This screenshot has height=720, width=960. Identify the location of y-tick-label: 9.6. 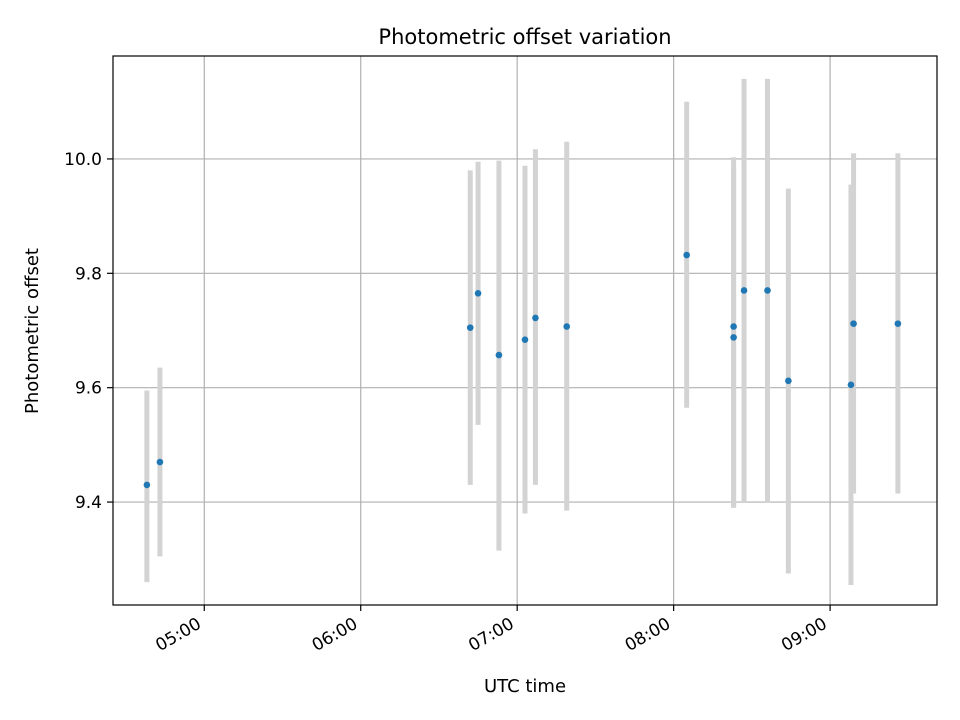
(88, 389).